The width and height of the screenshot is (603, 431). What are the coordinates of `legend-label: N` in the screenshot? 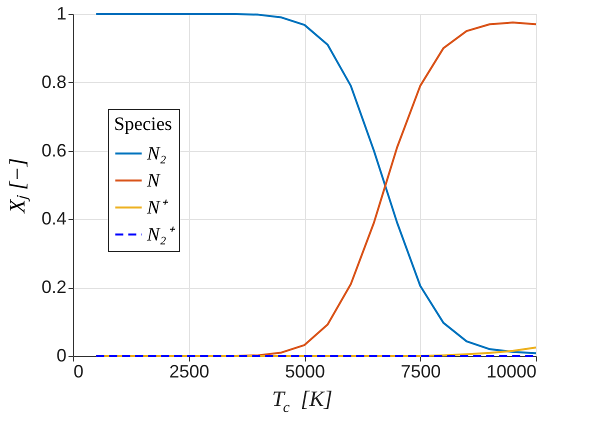 It's located at (153, 181).